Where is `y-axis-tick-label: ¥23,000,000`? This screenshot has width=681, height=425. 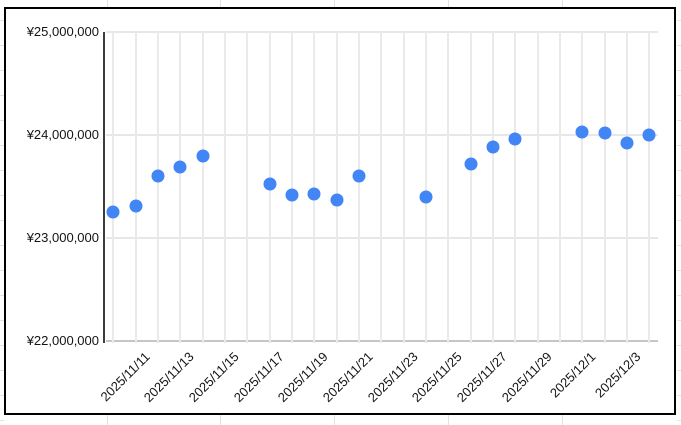 y-axis-tick-label: ¥23,000,000 is located at coordinates (62, 237).